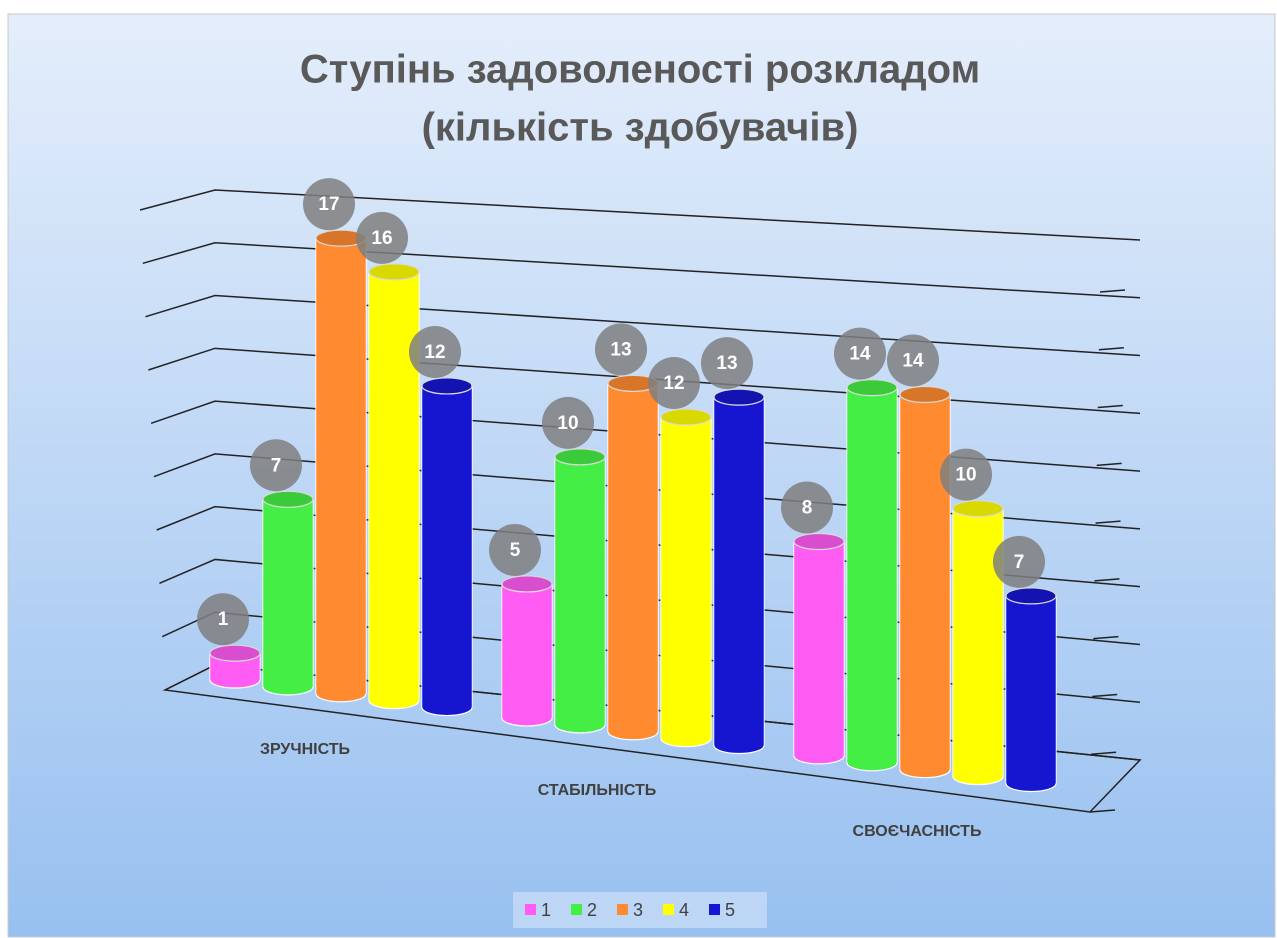 The image size is (1277, 938). I want to click on data-label: 16, so click(381, 238).